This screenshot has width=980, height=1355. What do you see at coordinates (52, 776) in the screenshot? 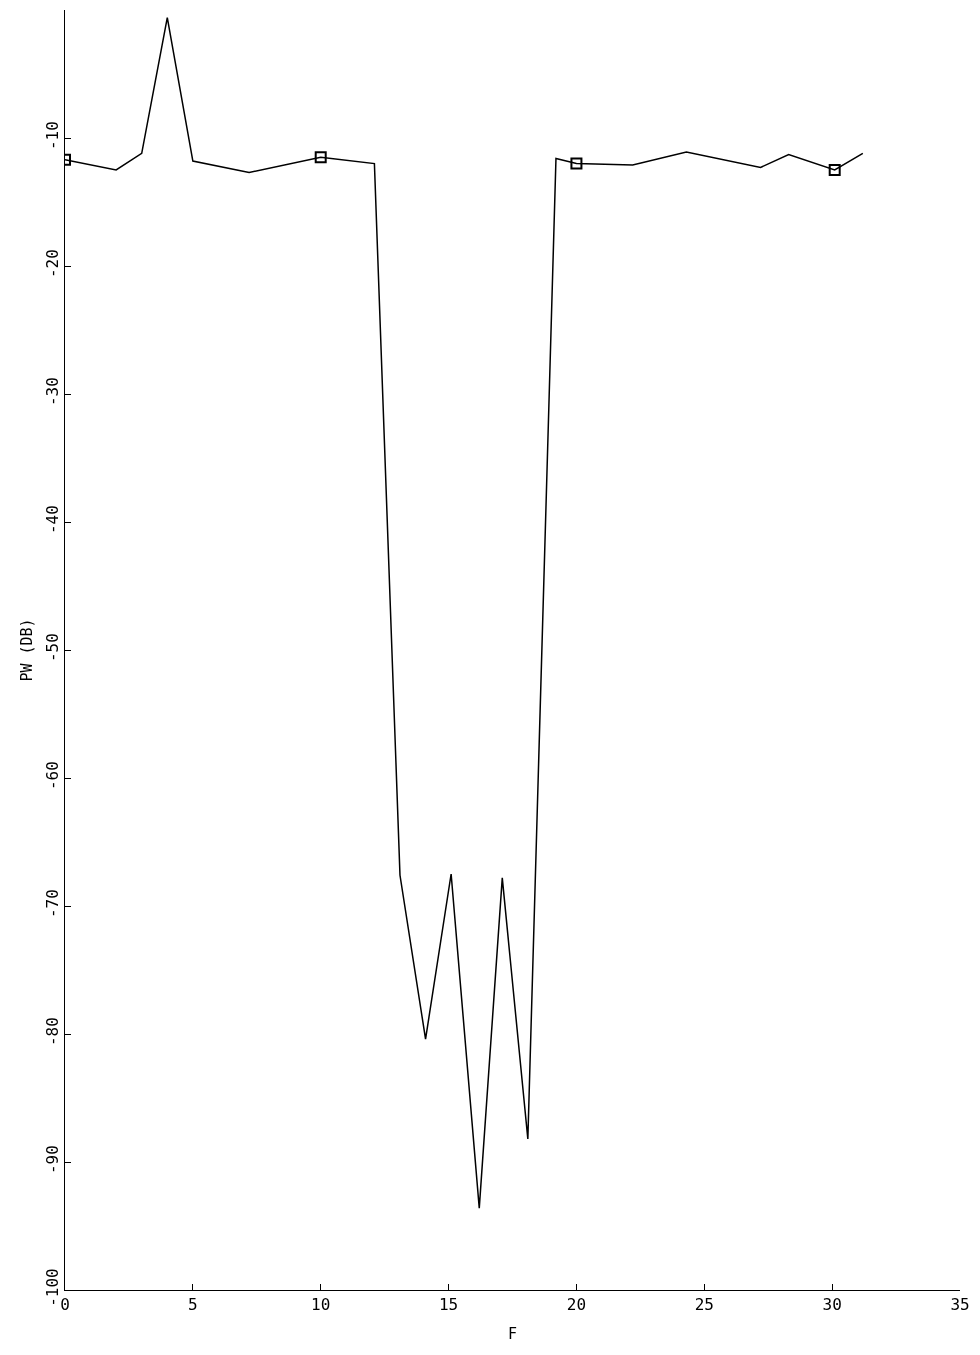
I see `y-tick-label: -60` at bounding box center [52, 776].